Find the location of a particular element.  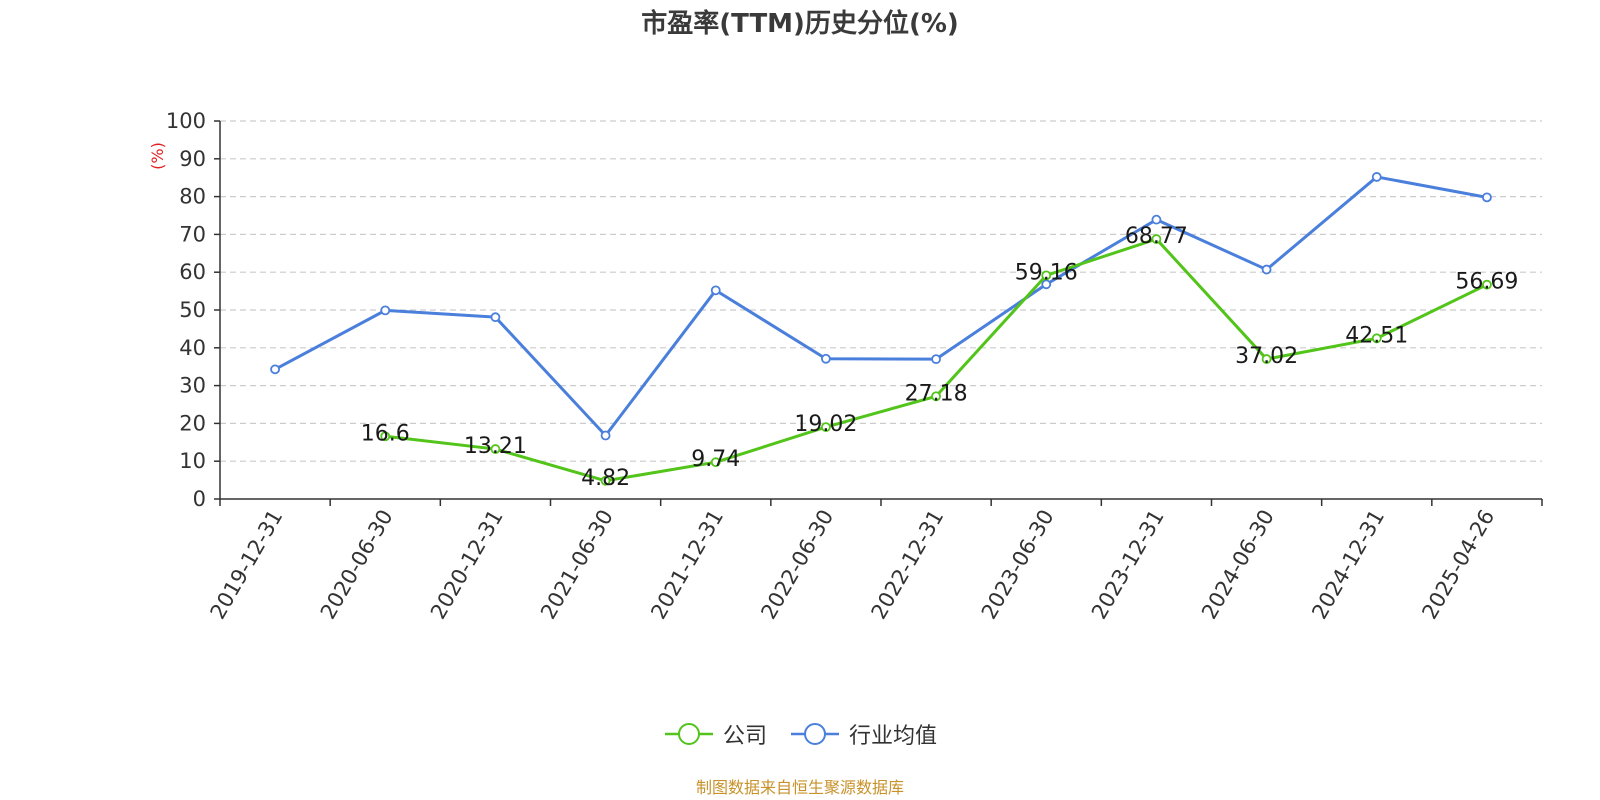

legend-label: 行业均值 is located at coordinates (893, 736).